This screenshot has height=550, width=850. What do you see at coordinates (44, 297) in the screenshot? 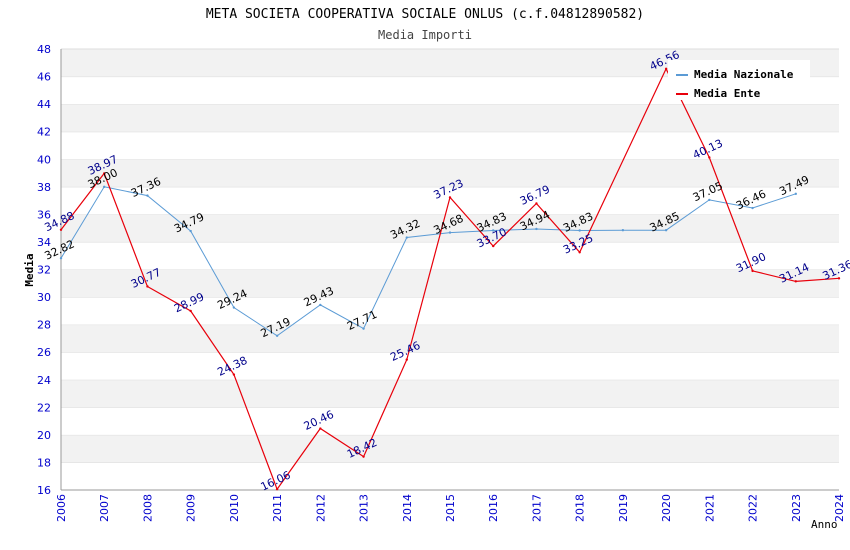
I see `y-tick-label: 30` at bounding box center [44, 297].